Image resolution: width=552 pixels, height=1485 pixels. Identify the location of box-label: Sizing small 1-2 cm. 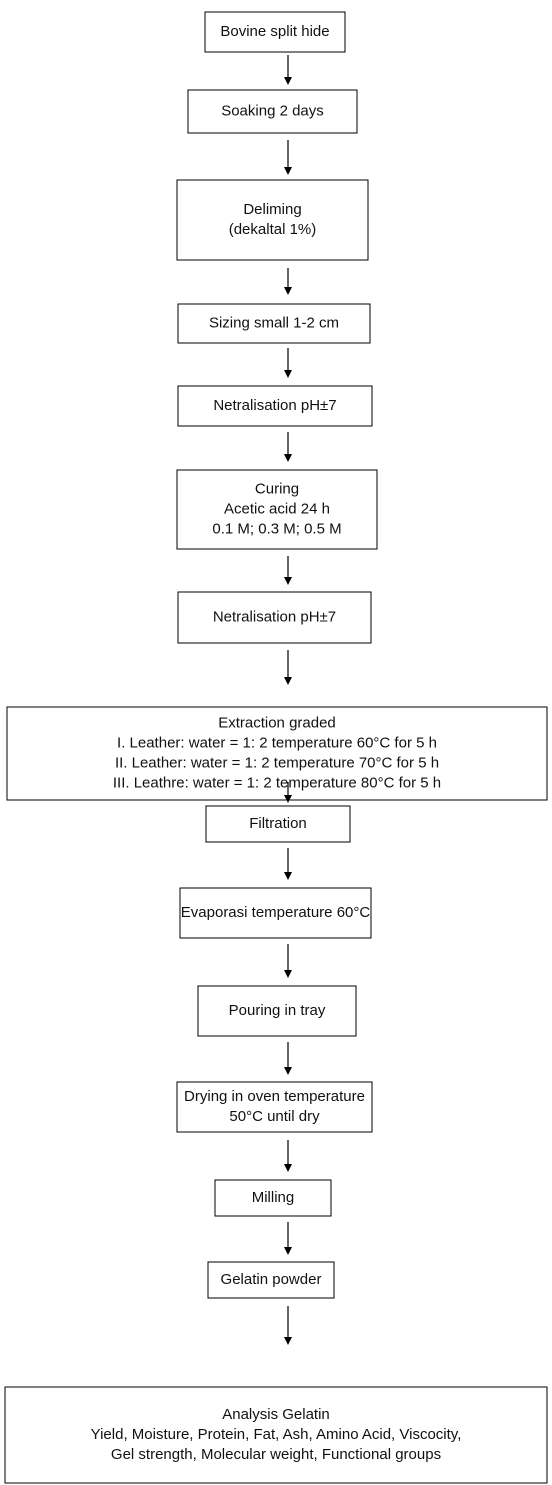
(274, 322).